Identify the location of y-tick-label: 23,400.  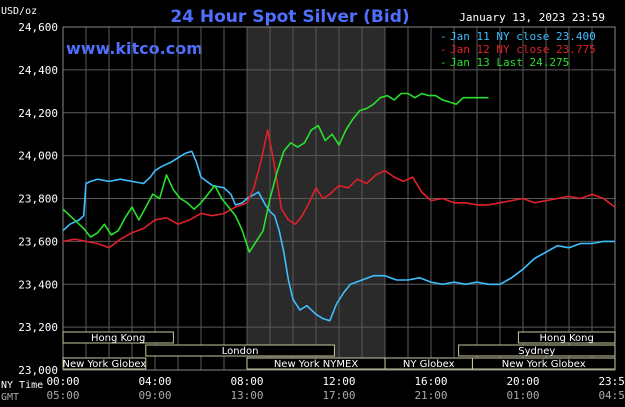
(38, 284).